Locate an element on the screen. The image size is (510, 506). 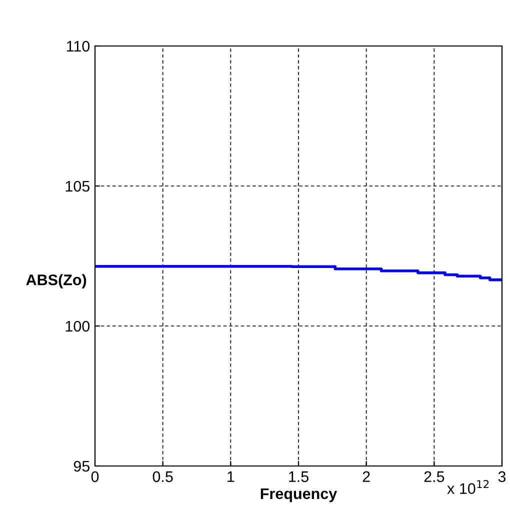
x-tick-label: 0 is located at coordinates (95, 476).